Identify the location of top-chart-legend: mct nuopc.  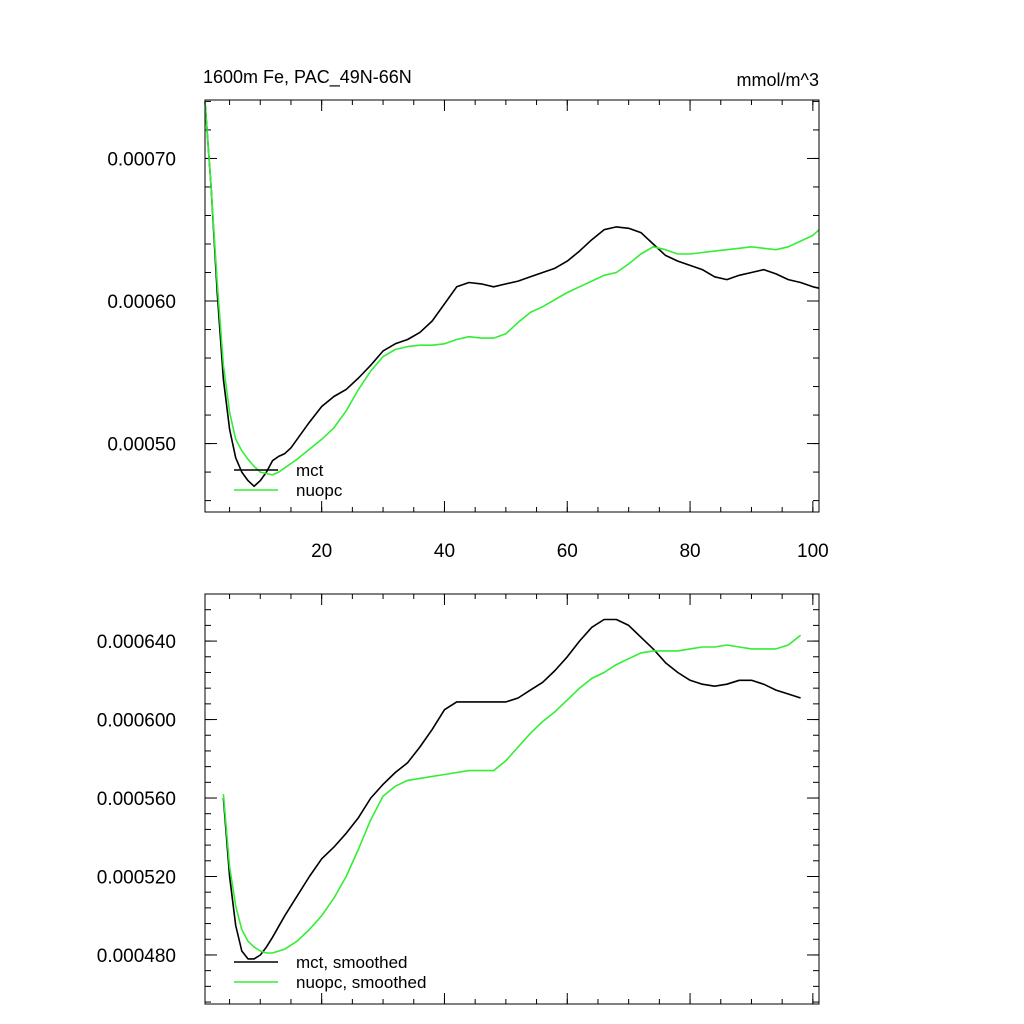
(288, 480).